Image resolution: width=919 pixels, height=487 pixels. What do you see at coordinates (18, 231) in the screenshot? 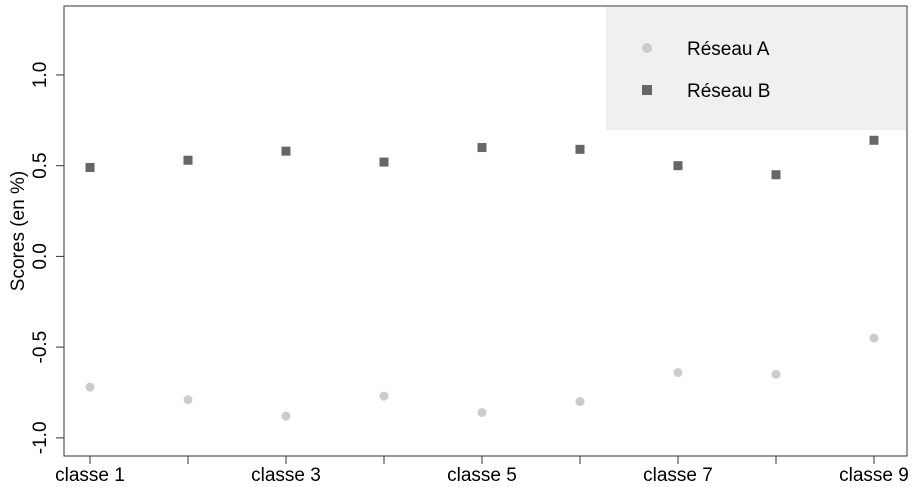
I see `y-axis-title: Scores (en %)` at bounding box center [18, 231].